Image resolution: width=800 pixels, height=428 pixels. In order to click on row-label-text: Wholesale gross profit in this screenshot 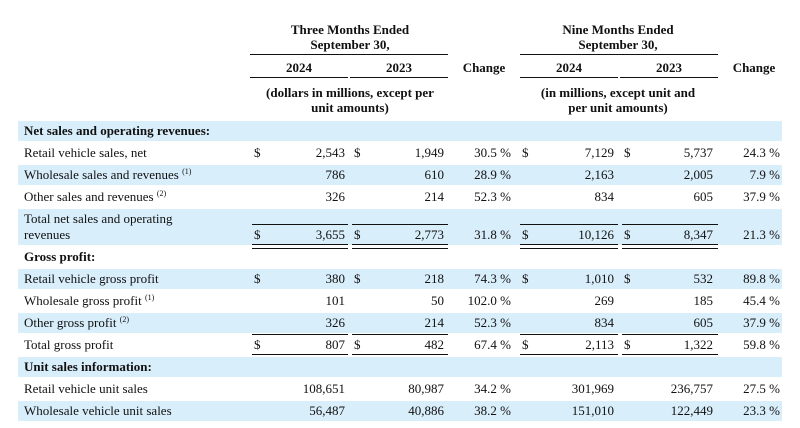, I will do `click(83, 300)`.